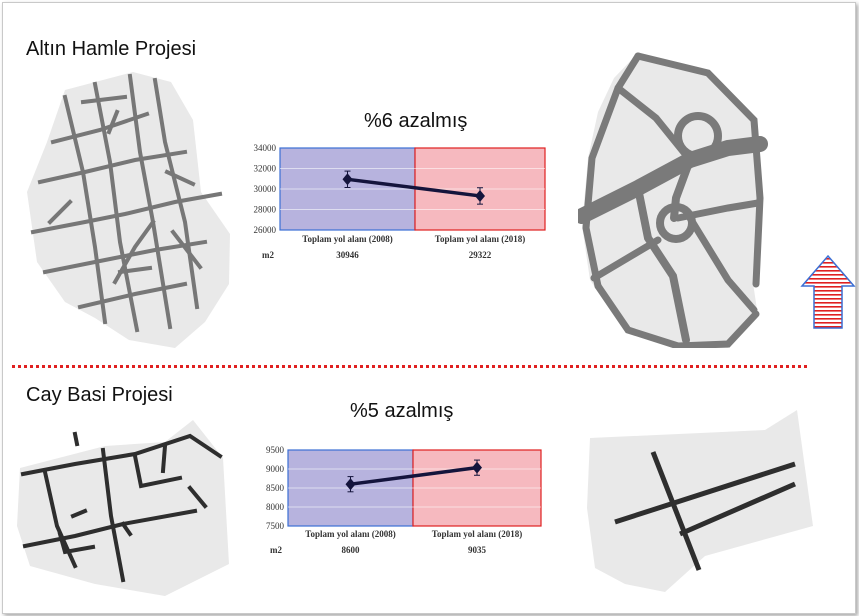 The width and height of the screenshot is (859, 616). I want to click on y-tick-label: 32000, so click(265, 169).